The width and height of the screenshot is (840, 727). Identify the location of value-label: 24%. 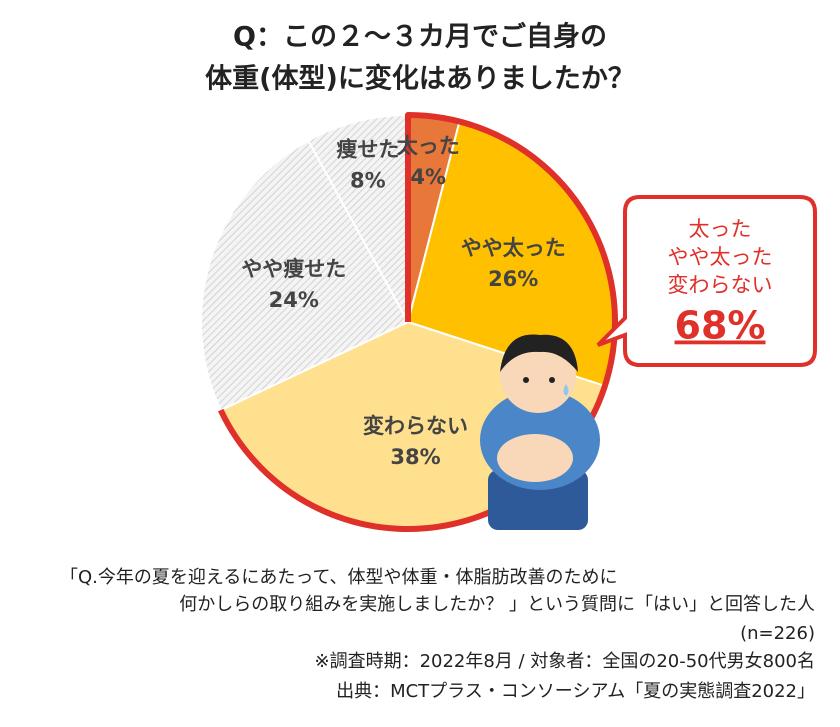
(294, 300).